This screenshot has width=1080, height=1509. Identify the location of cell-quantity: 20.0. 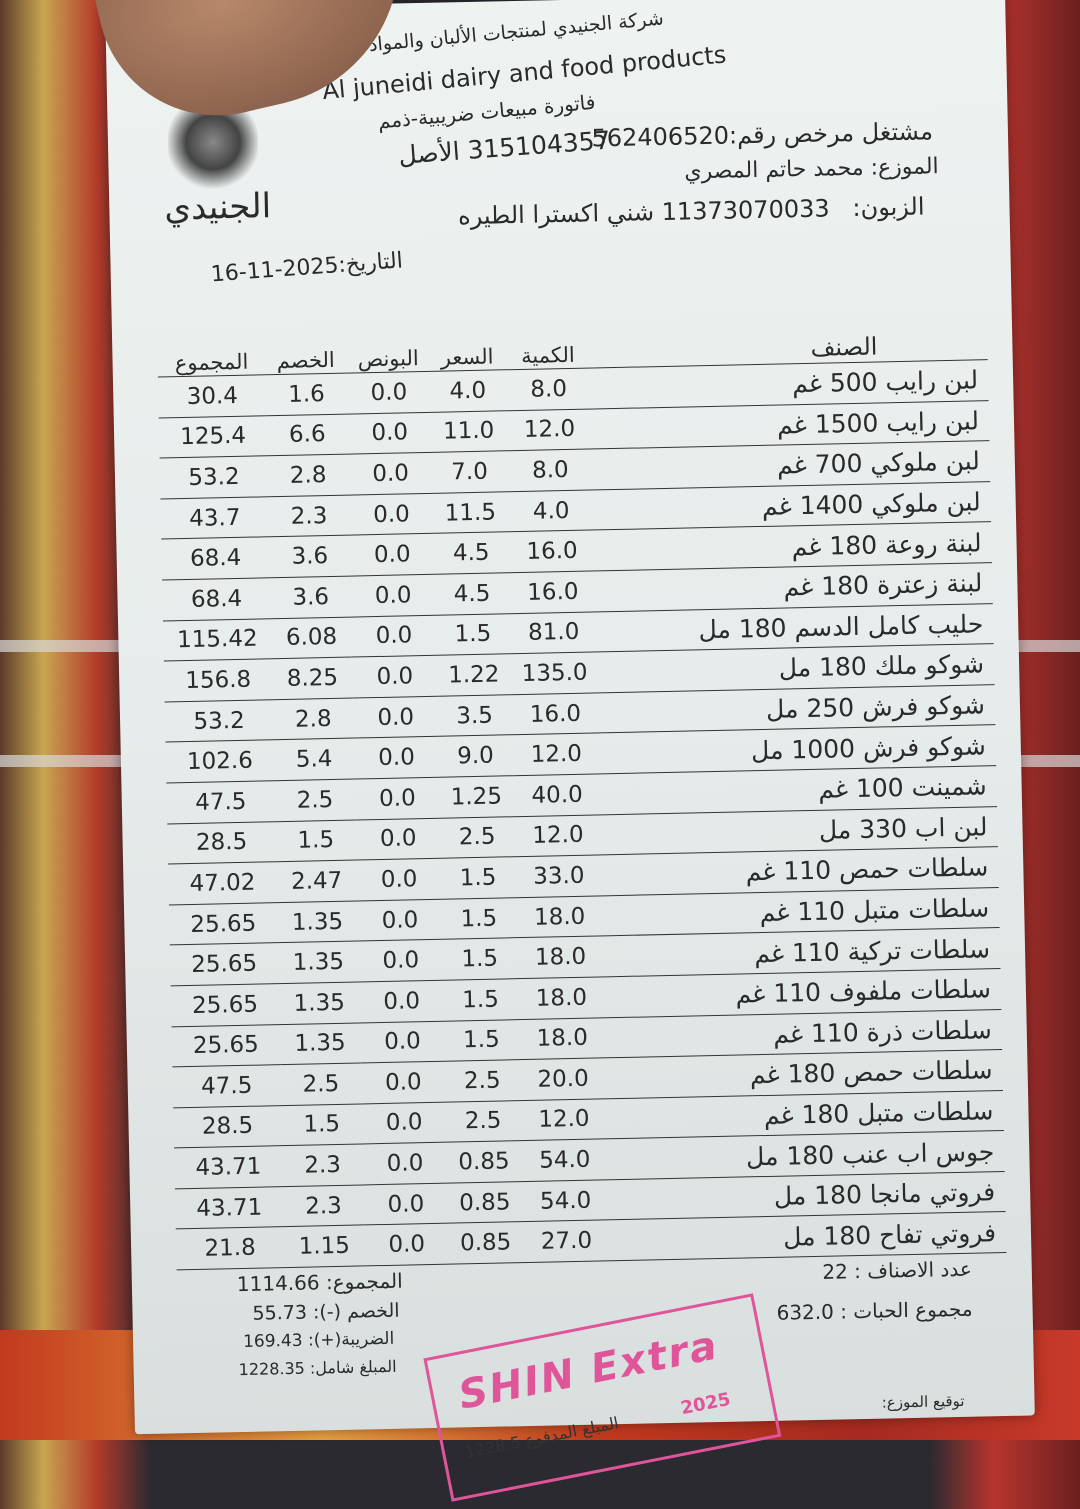
(563, 1079).